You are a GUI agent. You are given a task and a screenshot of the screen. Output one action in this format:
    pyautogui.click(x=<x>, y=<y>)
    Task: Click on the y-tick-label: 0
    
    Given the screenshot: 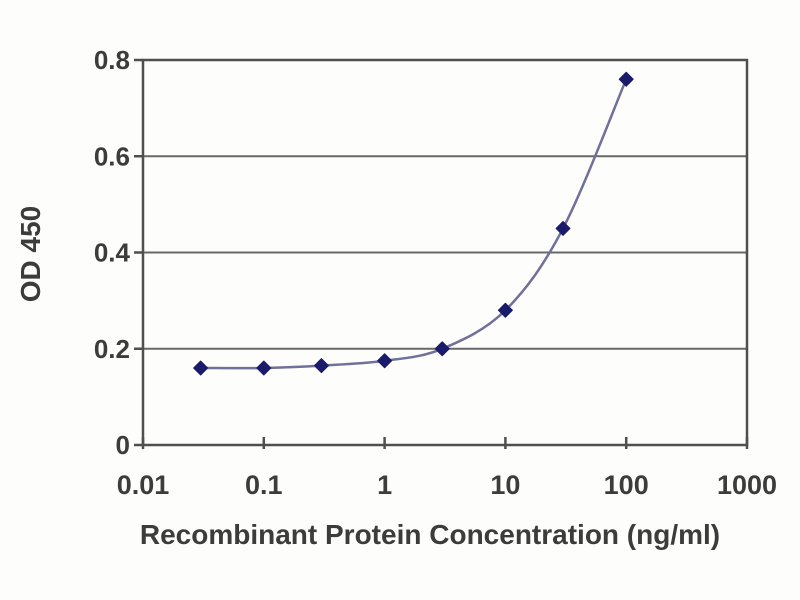 What is the action you would take?
    pyautogui.click(x=123, y=445)
    